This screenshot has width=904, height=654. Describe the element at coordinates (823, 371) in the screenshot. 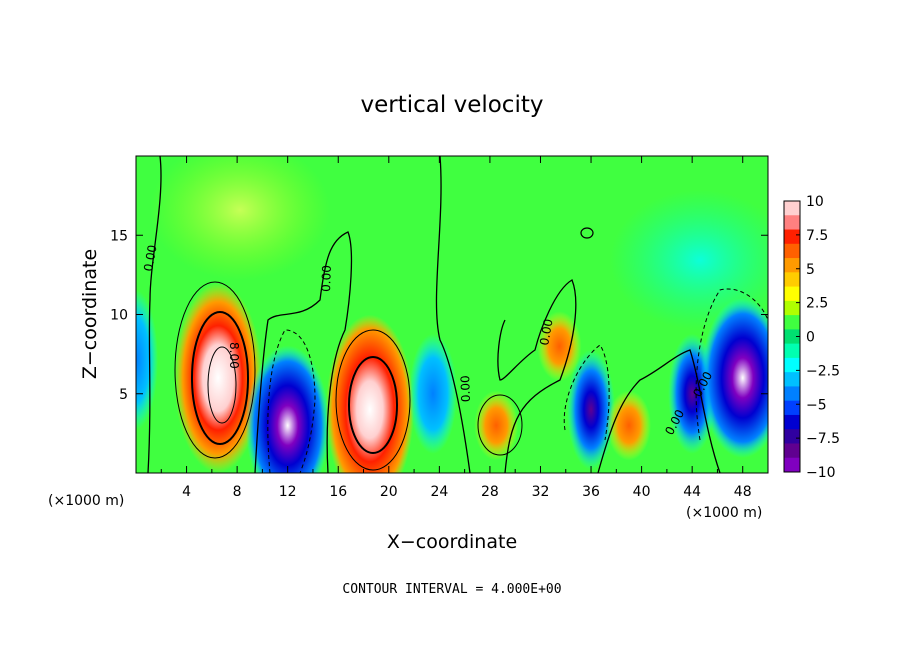

I see `colorbar-tick-label: −2.5` at that location.